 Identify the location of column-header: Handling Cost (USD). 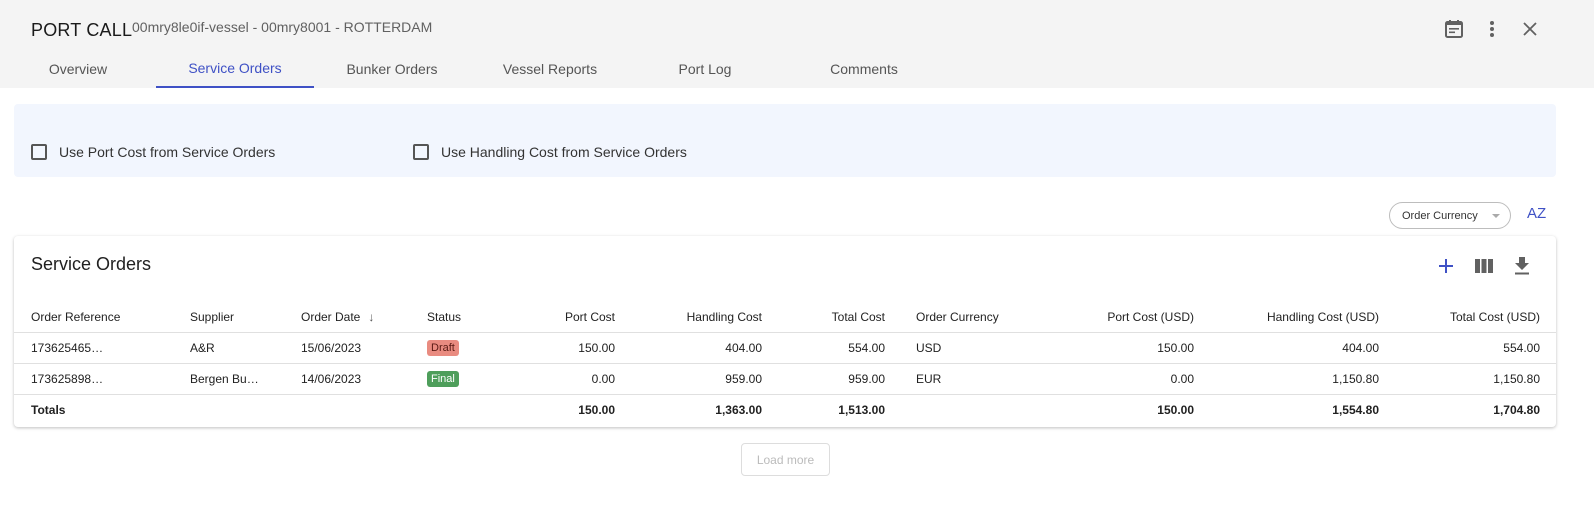
(1286, 317).